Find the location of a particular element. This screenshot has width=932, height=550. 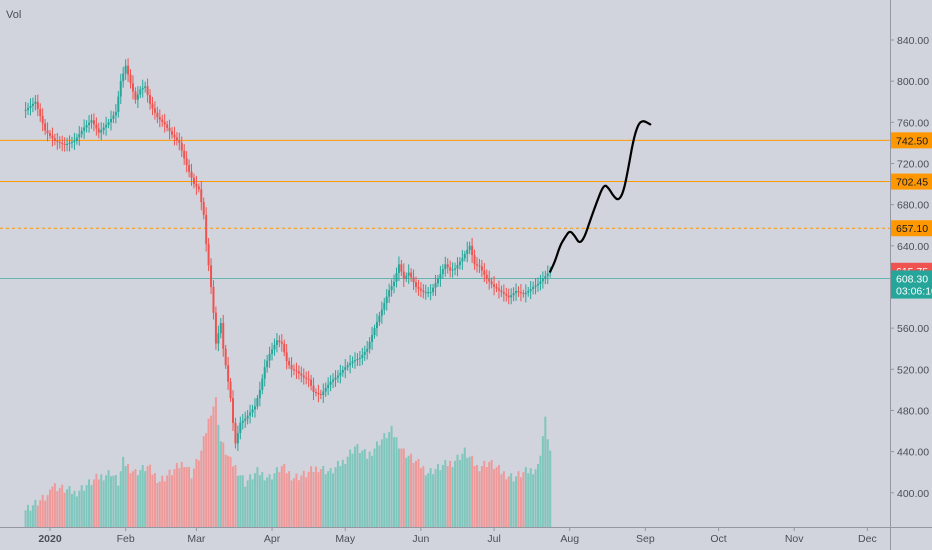

projection-path is located at coordinates (600, 196).